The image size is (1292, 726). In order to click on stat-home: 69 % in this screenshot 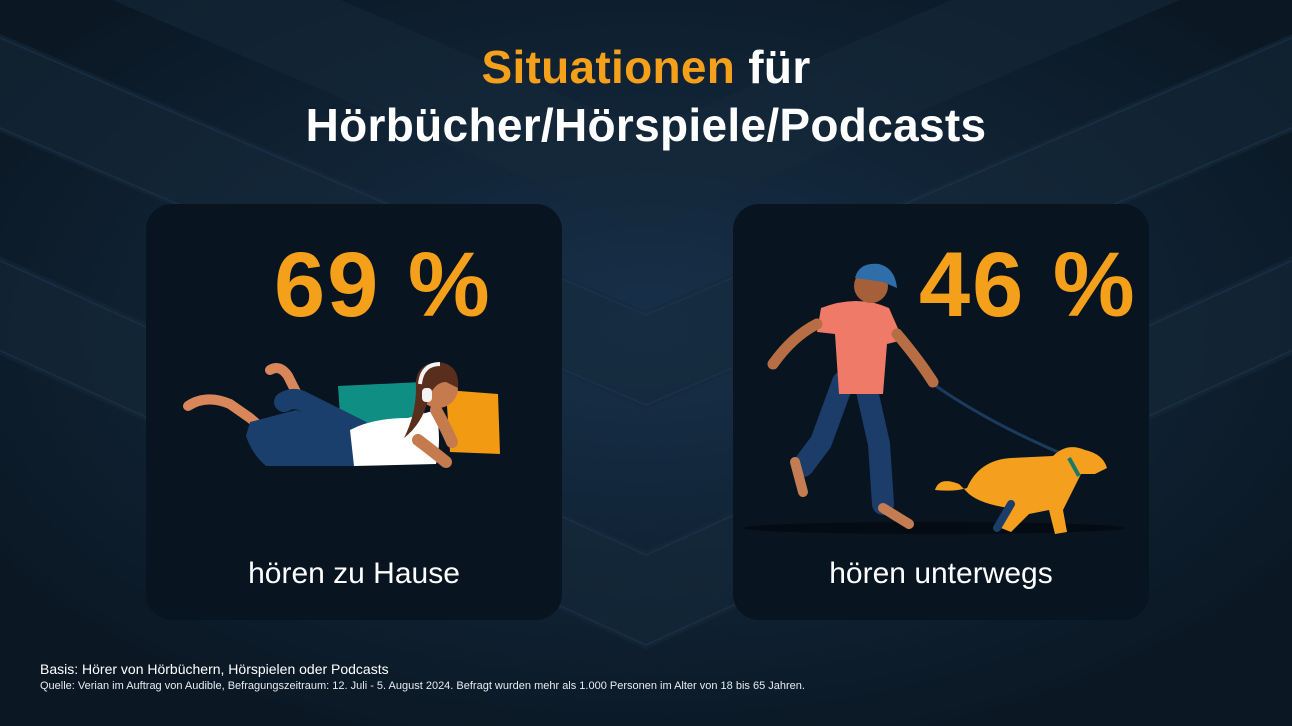, I will do `click(383, 285)`.